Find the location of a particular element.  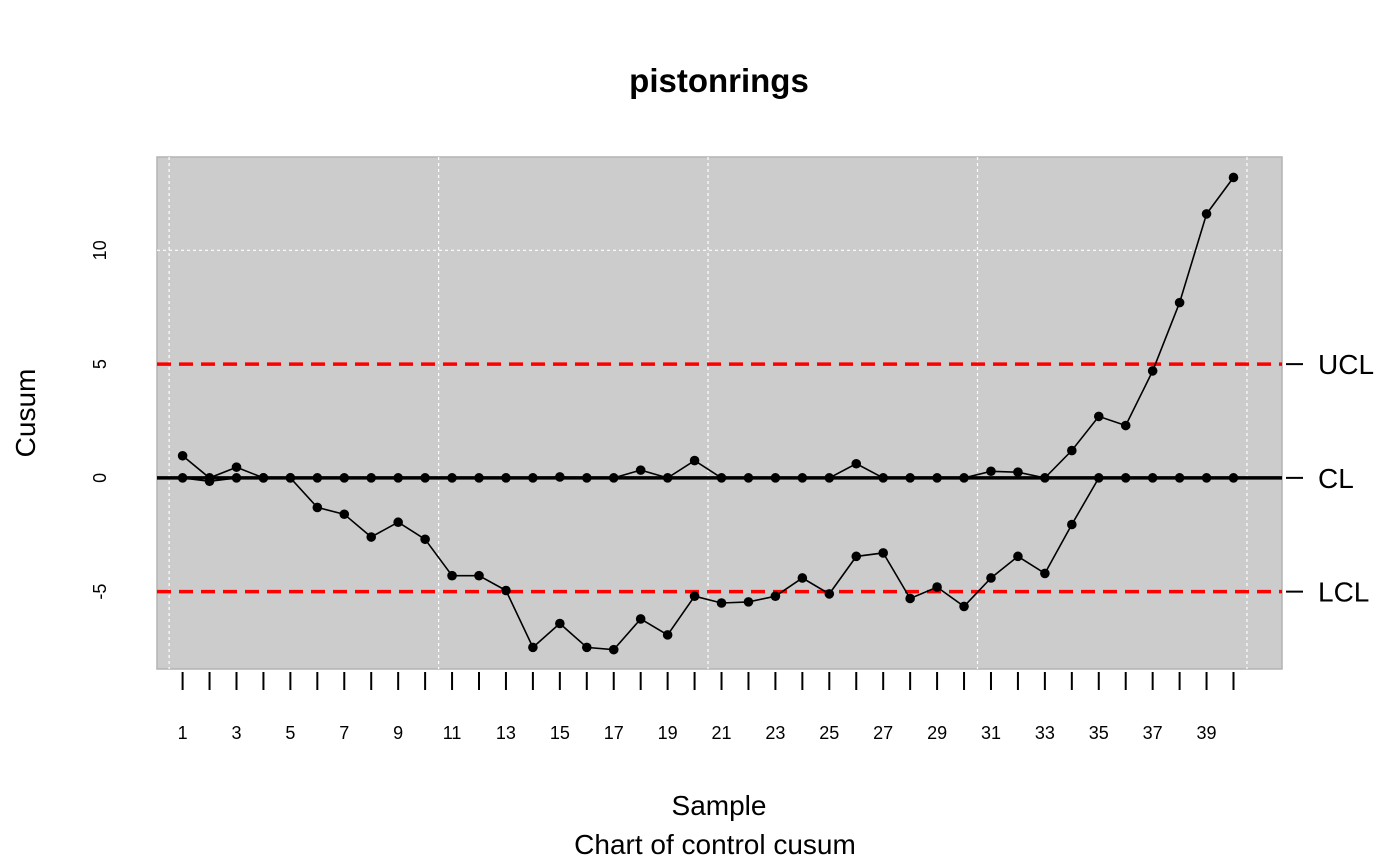

x-tick-label: 23 is located at coordinates (775, 733).